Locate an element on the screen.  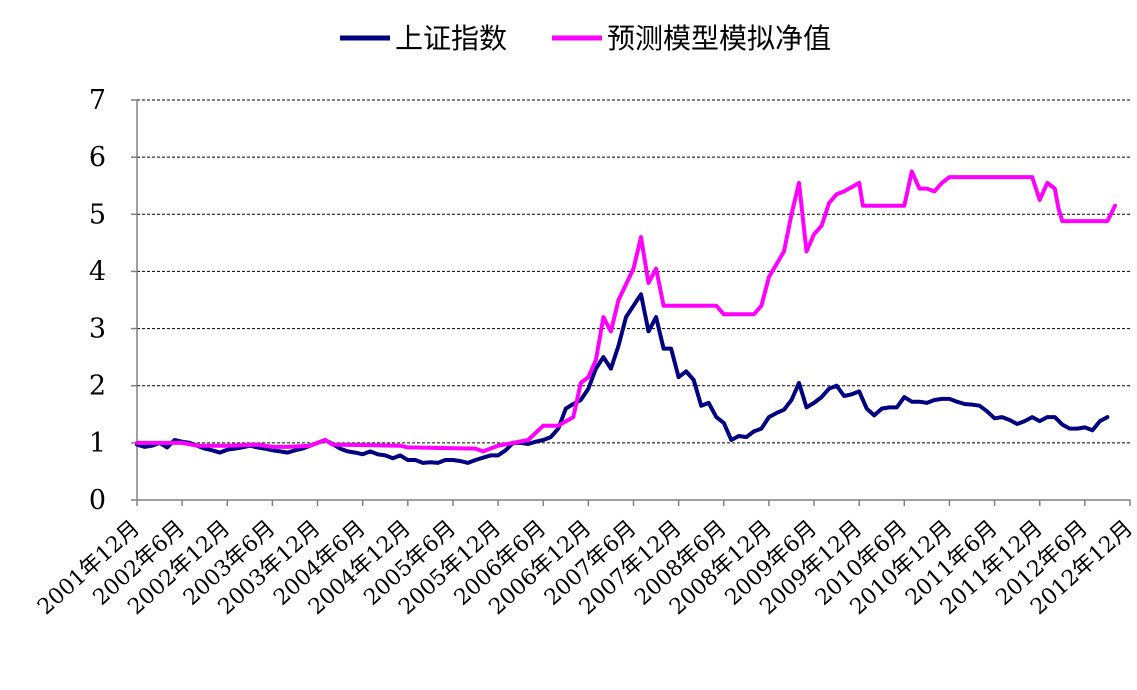
y-tick-label: 2 is located at coordinates (97, 386).